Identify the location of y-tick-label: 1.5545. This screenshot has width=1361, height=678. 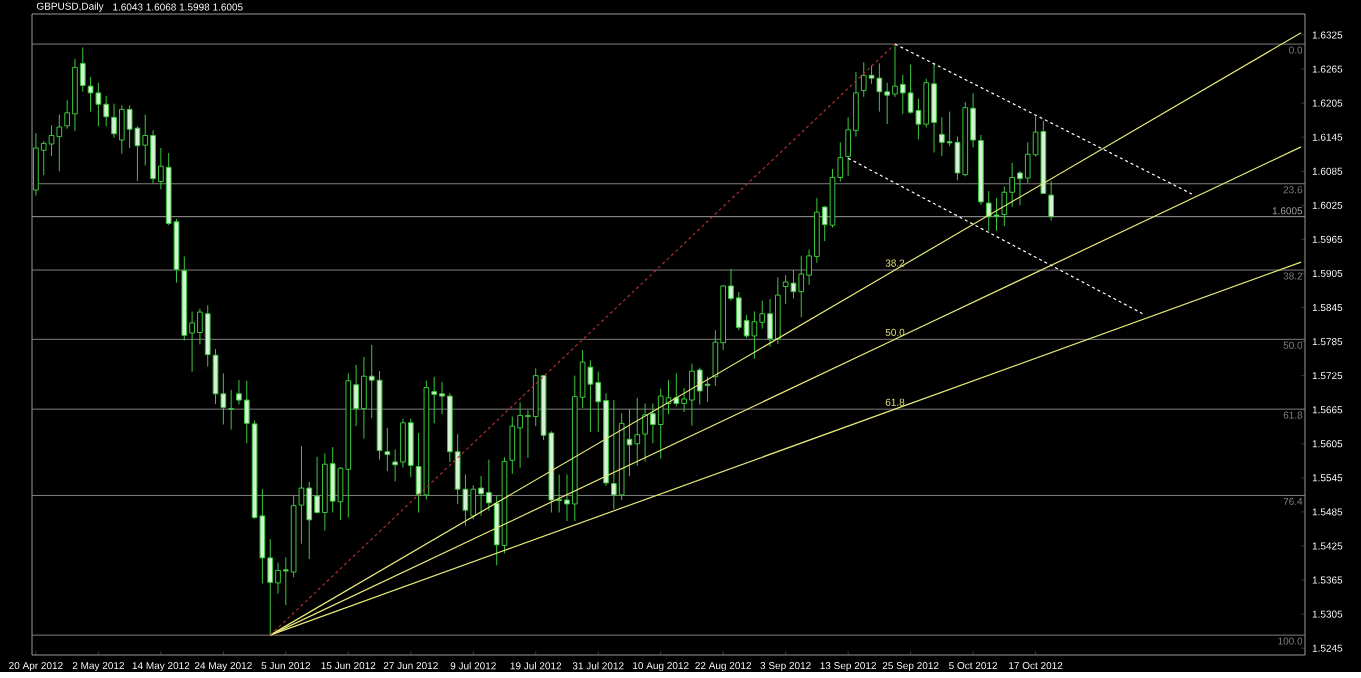
(1327, 478).